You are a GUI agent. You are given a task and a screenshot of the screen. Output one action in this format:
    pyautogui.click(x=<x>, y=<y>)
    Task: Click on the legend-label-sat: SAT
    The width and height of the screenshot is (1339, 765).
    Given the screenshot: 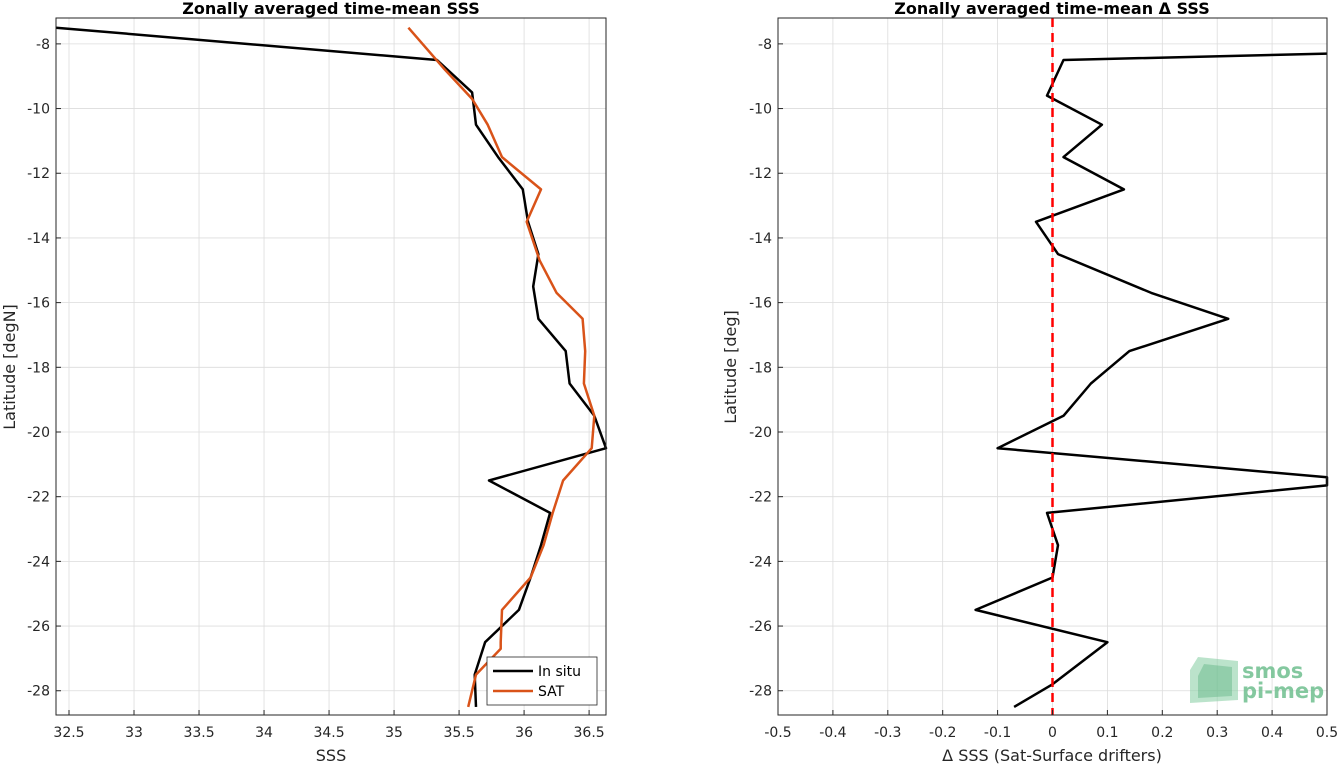 What is the action you would take?
    pyautogui.click(x=551, y=692)
    